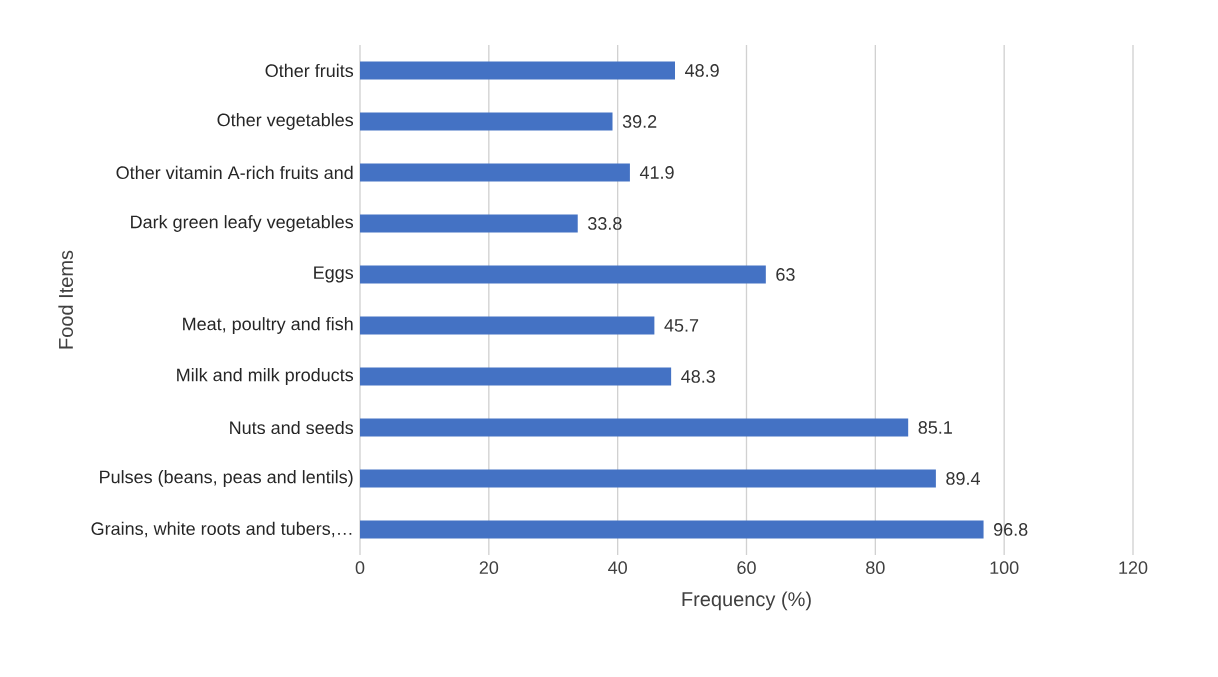 This screenshot has width=1218, height=677. What do you see at coordinates (963, 478) in the screenshot?
I see `data-label: 89.4` at bounding box center [963, 478].